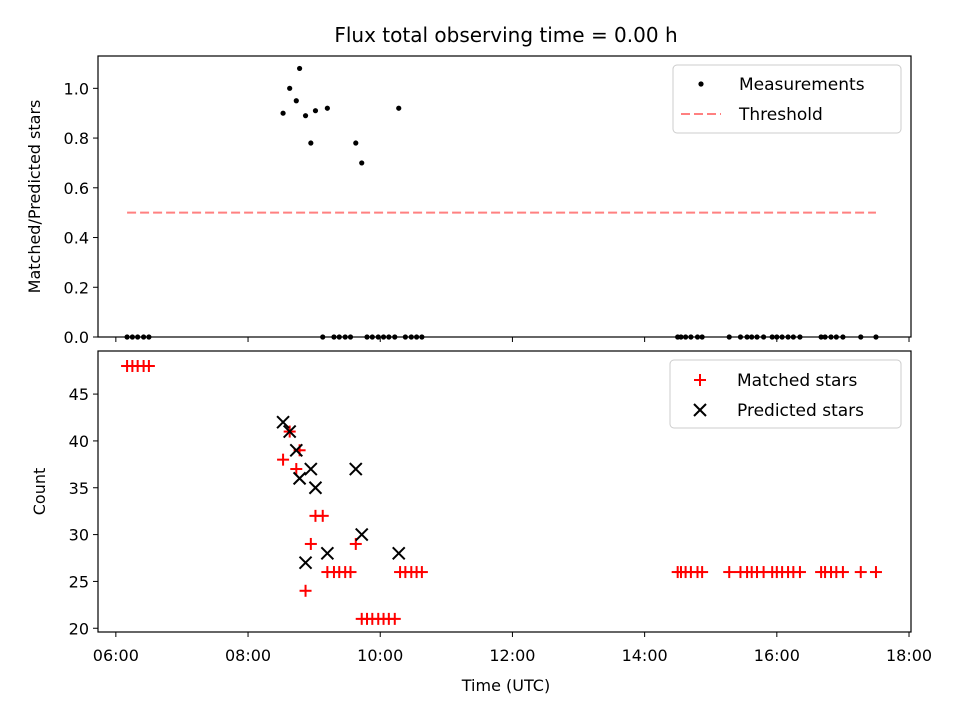 The image size is (960, 720). What do you see at coordinates (505, 35) in the screenshot?
I see `top-chart-title: Flux total observing time = 0.00 h` at bounding box center [505, 35].